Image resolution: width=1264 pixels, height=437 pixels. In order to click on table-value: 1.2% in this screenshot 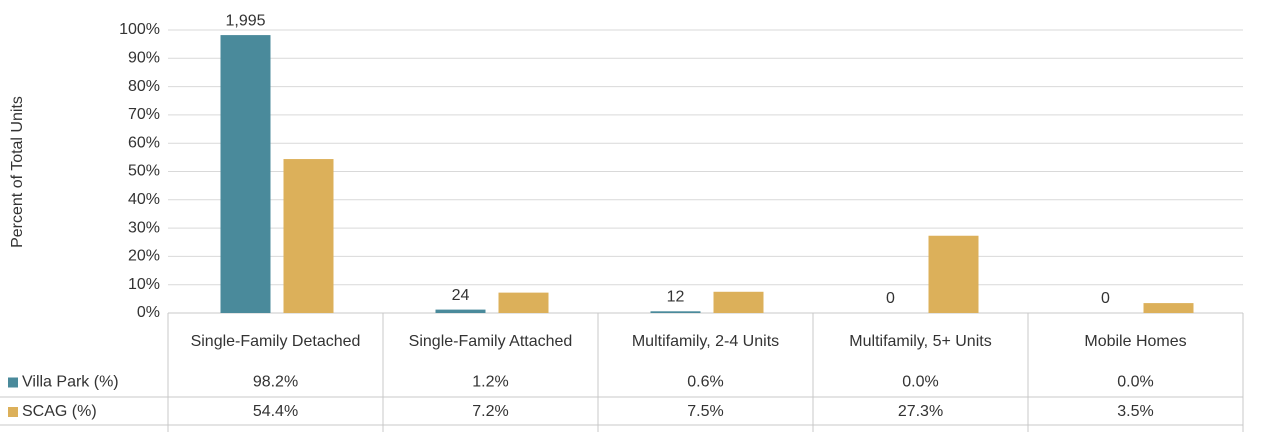, I will do `click(490, 382)`.